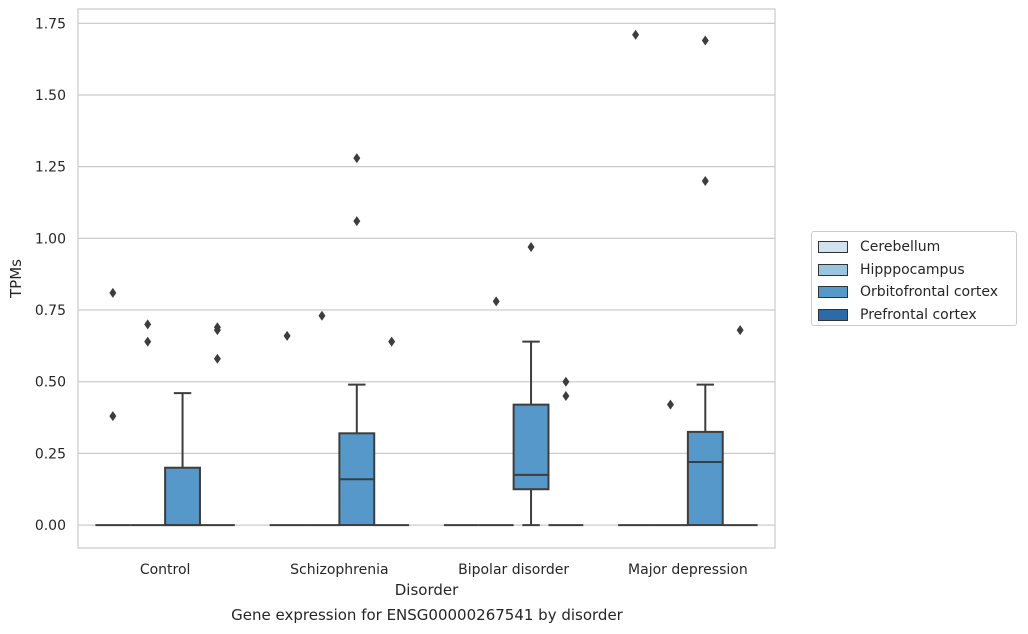 The width and height of the screenshot is (1028, 634). Describe the element at coordinates (339, 570) in the screenshot. I see `x-tick-label: Schizophrenia` at that location.